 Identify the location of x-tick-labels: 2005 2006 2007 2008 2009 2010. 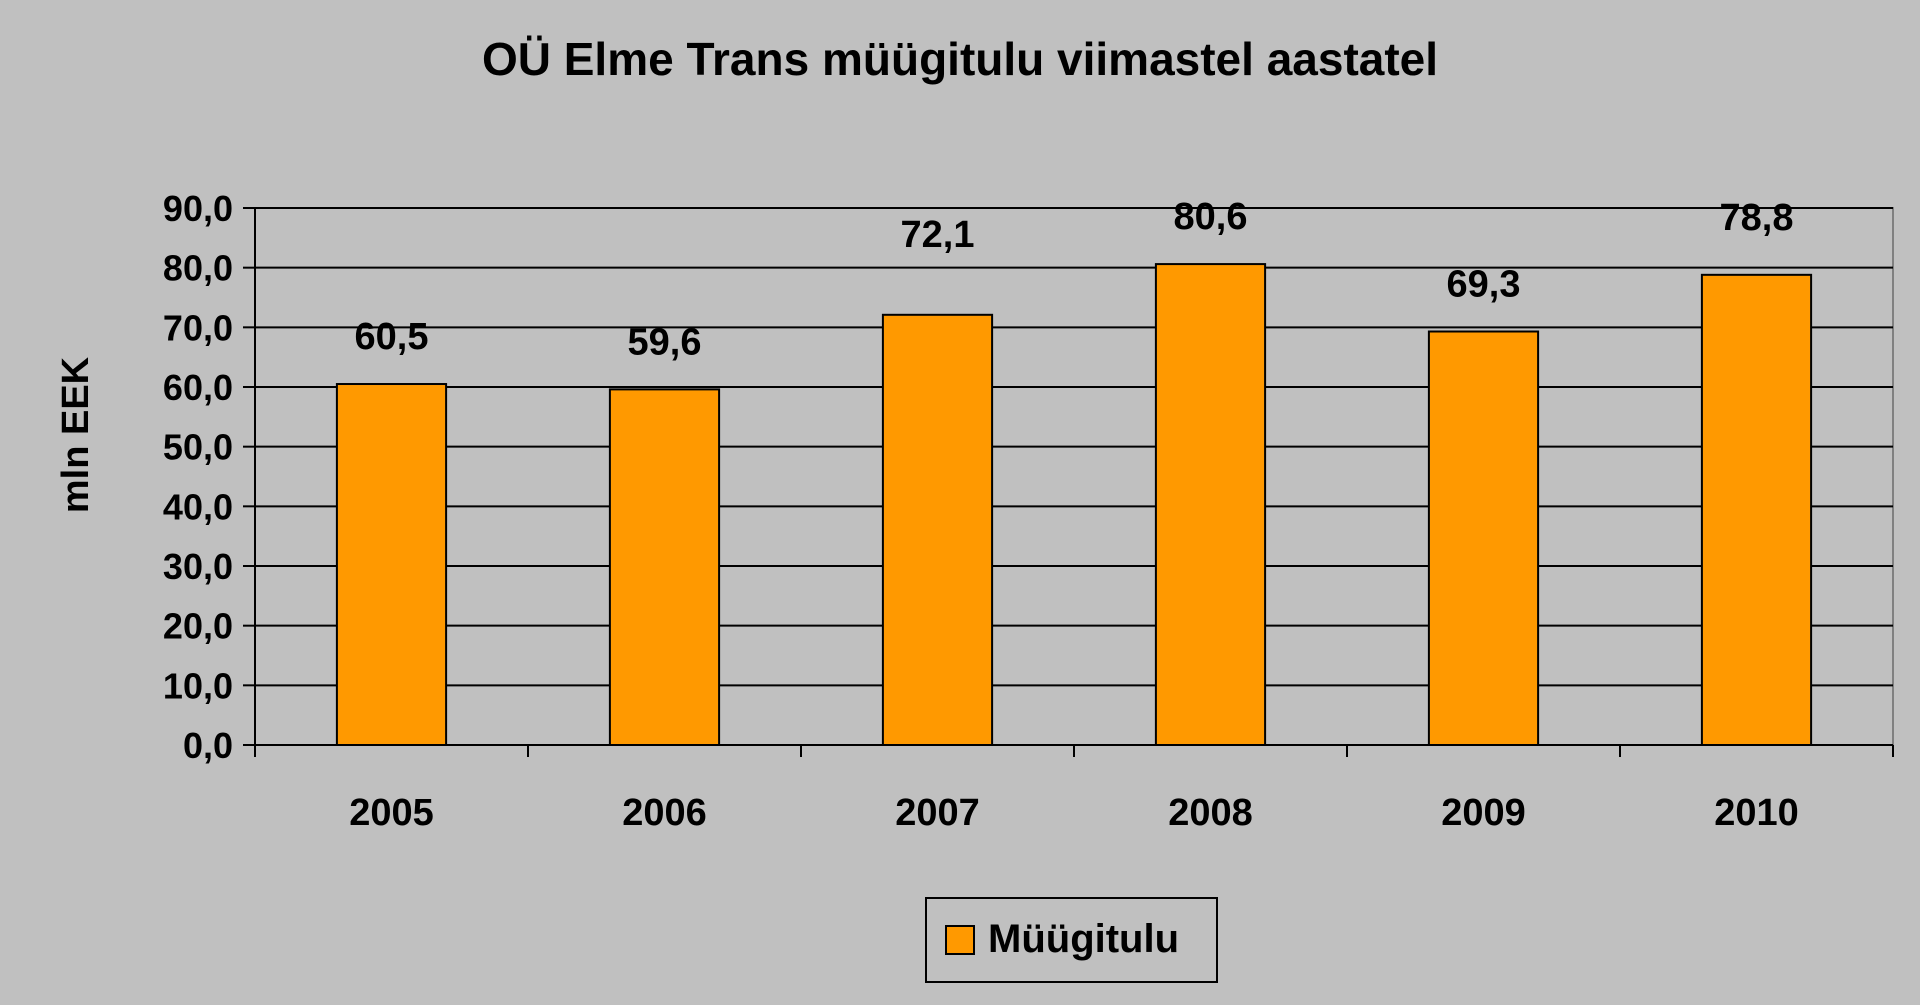
(1074, 813).